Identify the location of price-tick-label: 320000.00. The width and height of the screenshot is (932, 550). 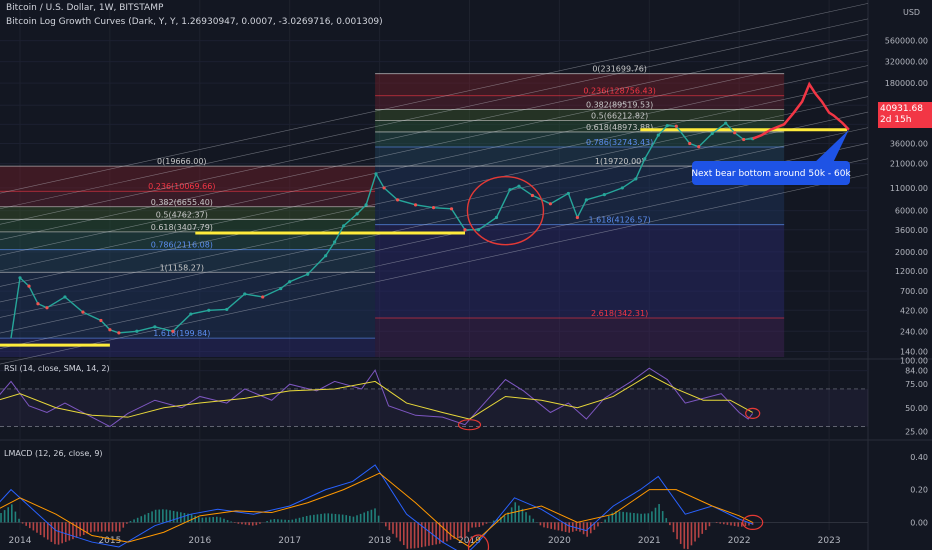
(906, 62).